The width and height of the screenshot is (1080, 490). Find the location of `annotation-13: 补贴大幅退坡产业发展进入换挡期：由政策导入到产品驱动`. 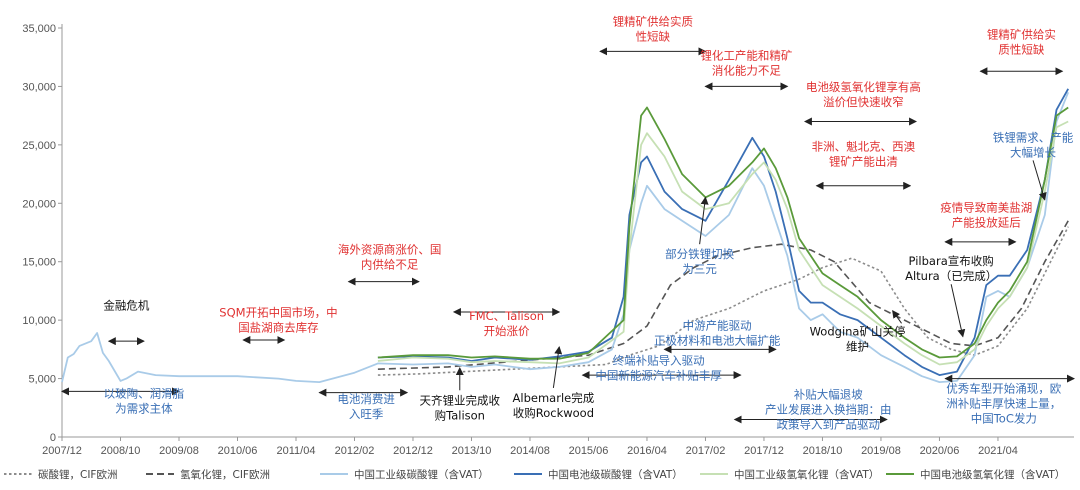

annotation-13: 补贴大幅退坡产业发展进入换挡期：由政策导入到产品驱动 is located at coordinates (812, 409).